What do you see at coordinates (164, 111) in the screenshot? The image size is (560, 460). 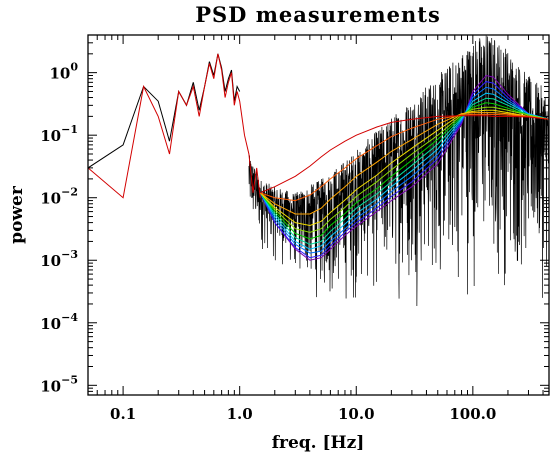 I see `measured-psd-lowfreq-line` at bounding box center [164, 111].